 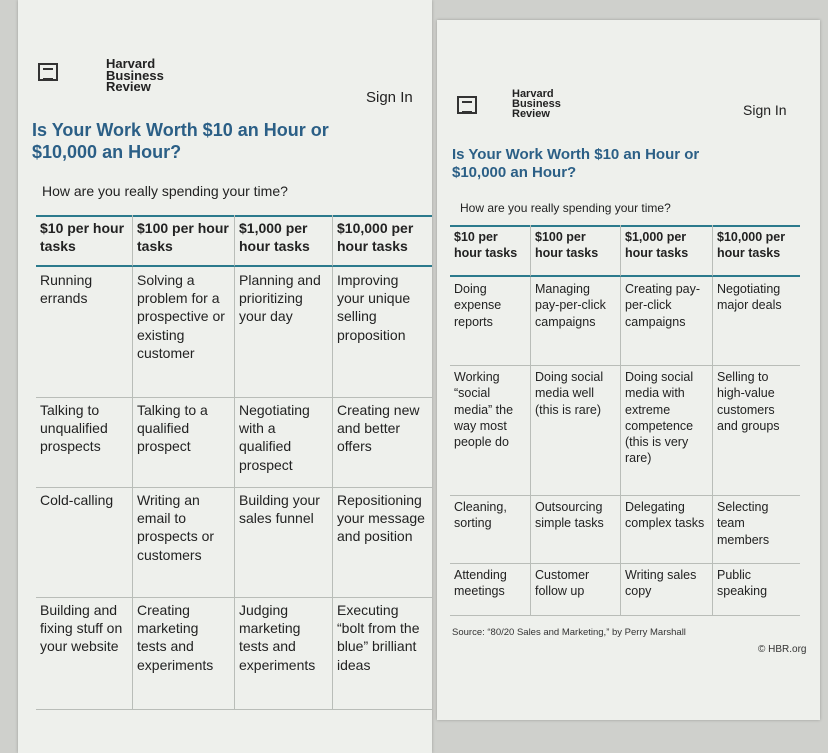 I want to click on table-top-rule, so click(x=625, y=226).